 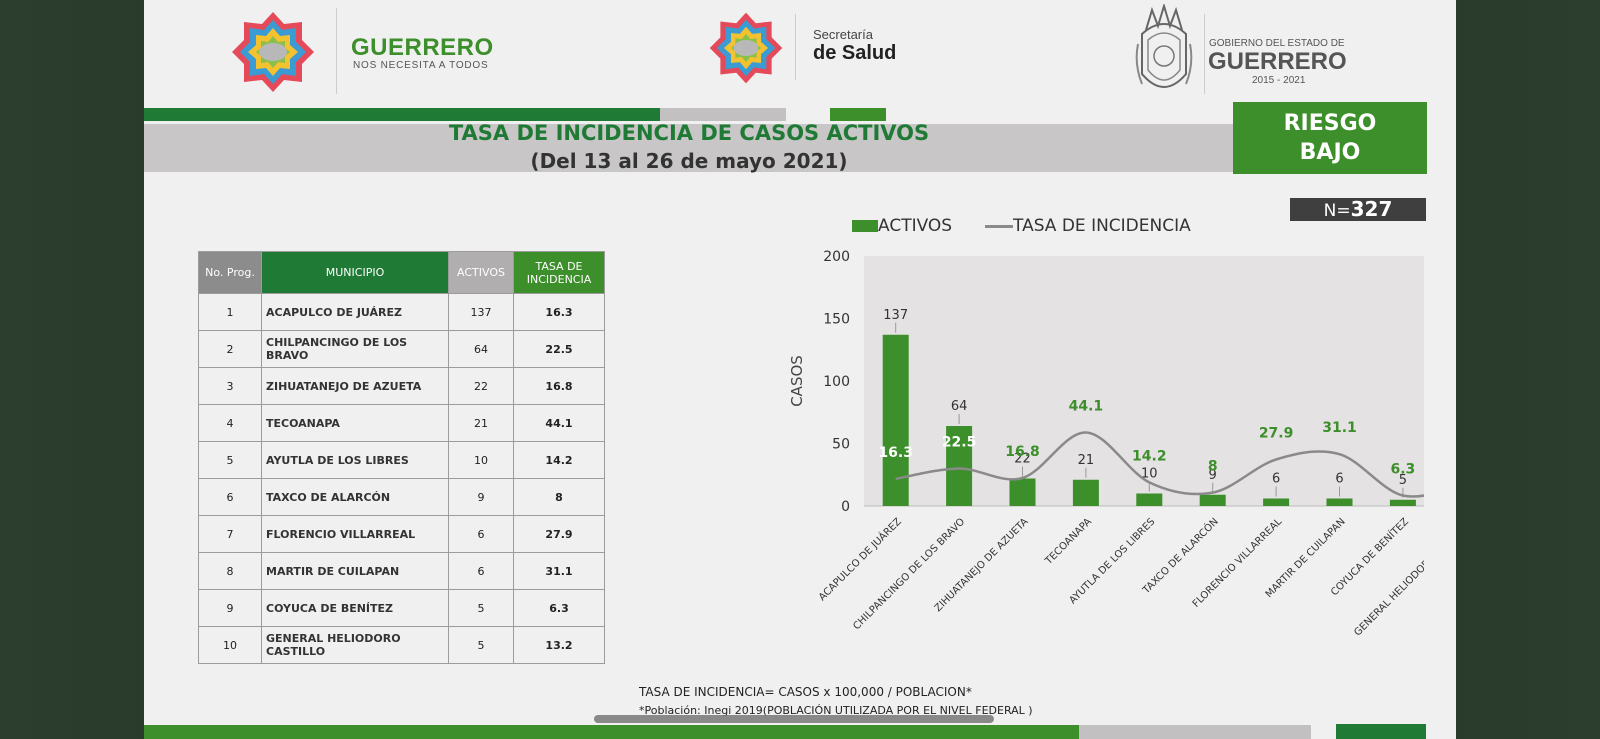 I want to click on table-row: 9 COYUCA DE BENÍTEZ 5 6.3, so click(x=401, y=608).